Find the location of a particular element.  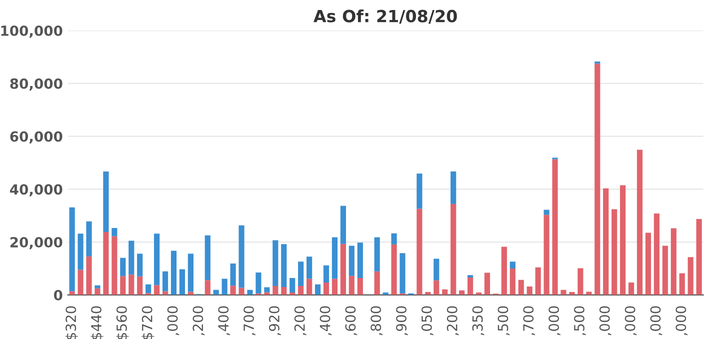

y-tick-label: 80,000 is located at coordinates (36, 84).